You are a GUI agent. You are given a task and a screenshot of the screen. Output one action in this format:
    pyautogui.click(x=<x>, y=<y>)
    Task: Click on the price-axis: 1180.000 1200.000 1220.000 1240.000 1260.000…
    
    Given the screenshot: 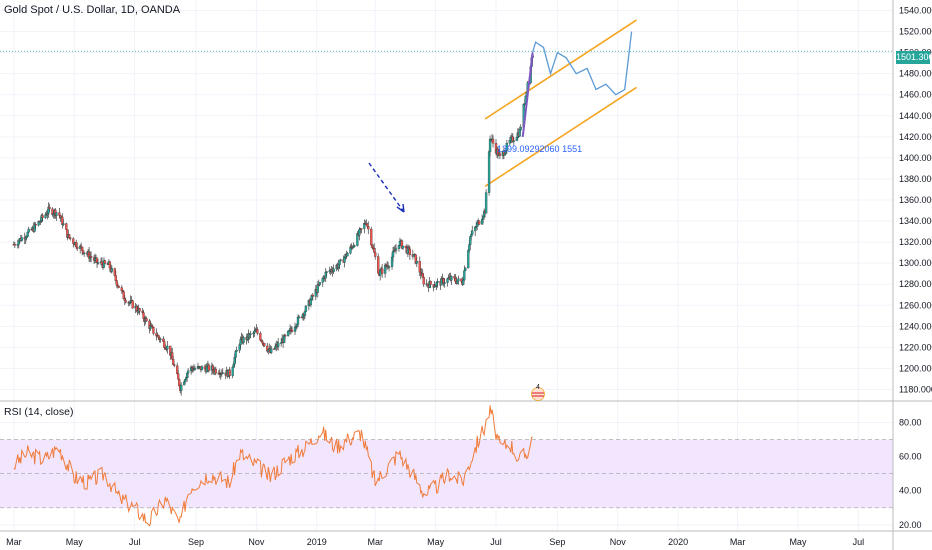 What is the action you would take?
    pyautogui.click(x=915, y=200)
    